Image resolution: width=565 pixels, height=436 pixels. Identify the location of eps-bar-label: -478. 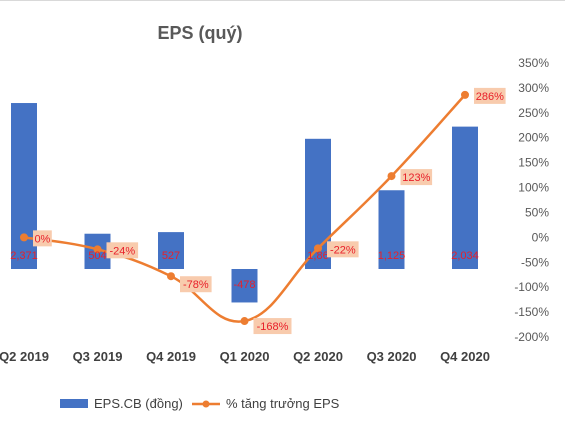
(244, 285).